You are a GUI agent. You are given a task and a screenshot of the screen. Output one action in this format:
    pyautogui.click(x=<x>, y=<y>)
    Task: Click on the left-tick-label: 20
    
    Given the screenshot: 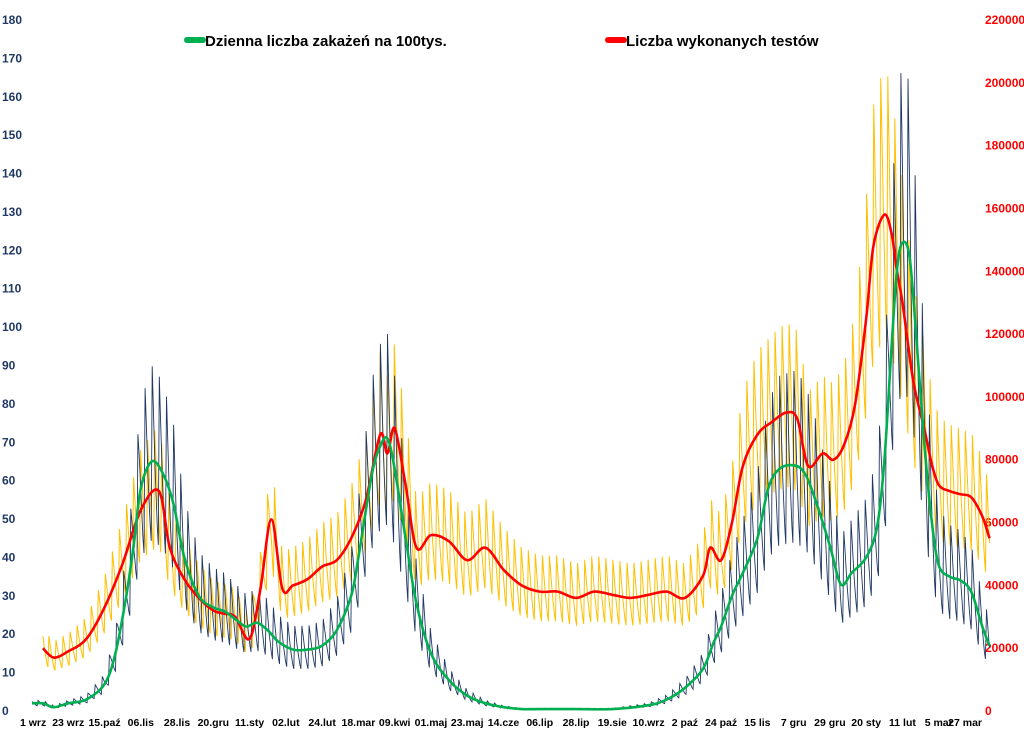 What is the action you would take?
    pyautogui.click(x=9, y=634)
    